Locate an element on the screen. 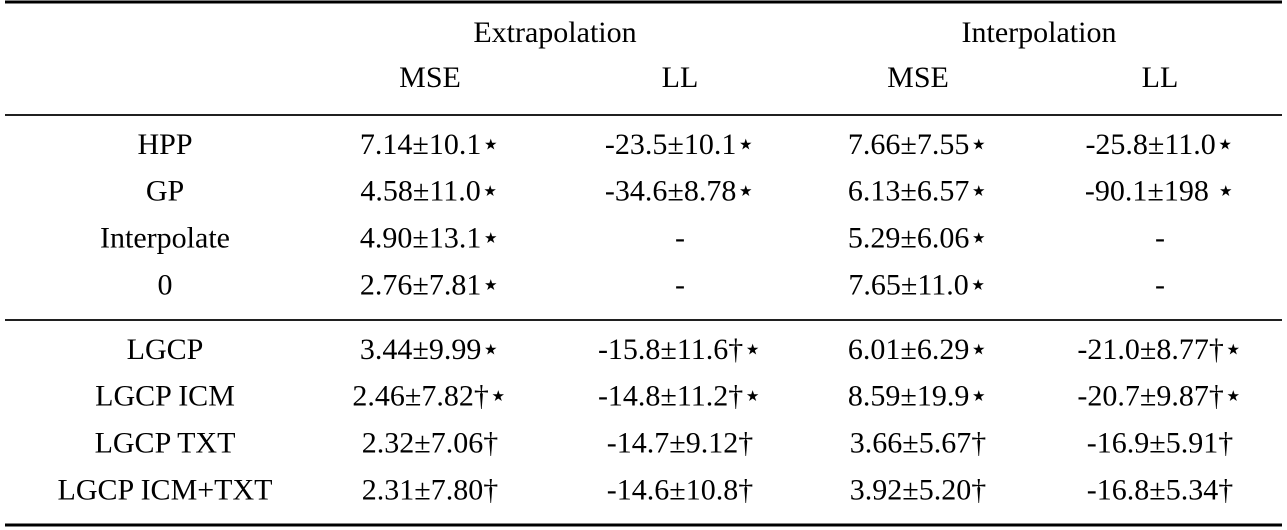 This screenshot has height=530, width=1287. cell: -25.8±11.0⋆ is located at coordinates (1159, 144).